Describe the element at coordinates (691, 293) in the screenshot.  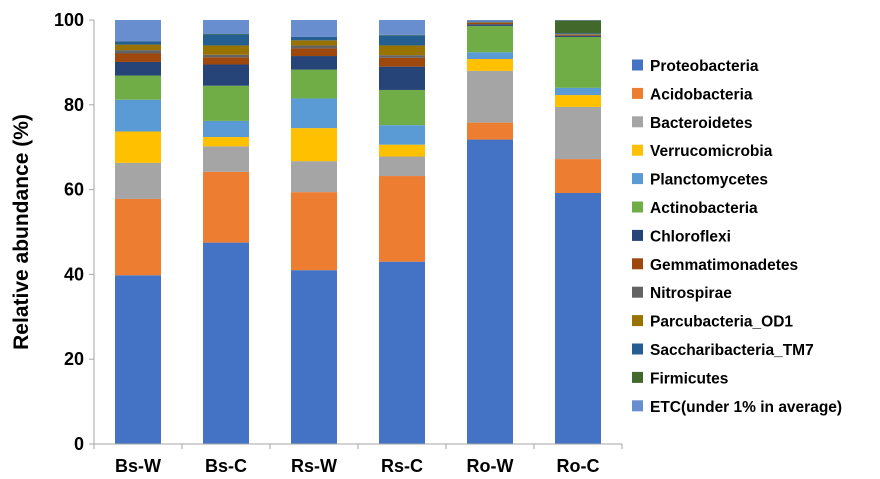
I see `legend-label: Nitrospirae` at that location.